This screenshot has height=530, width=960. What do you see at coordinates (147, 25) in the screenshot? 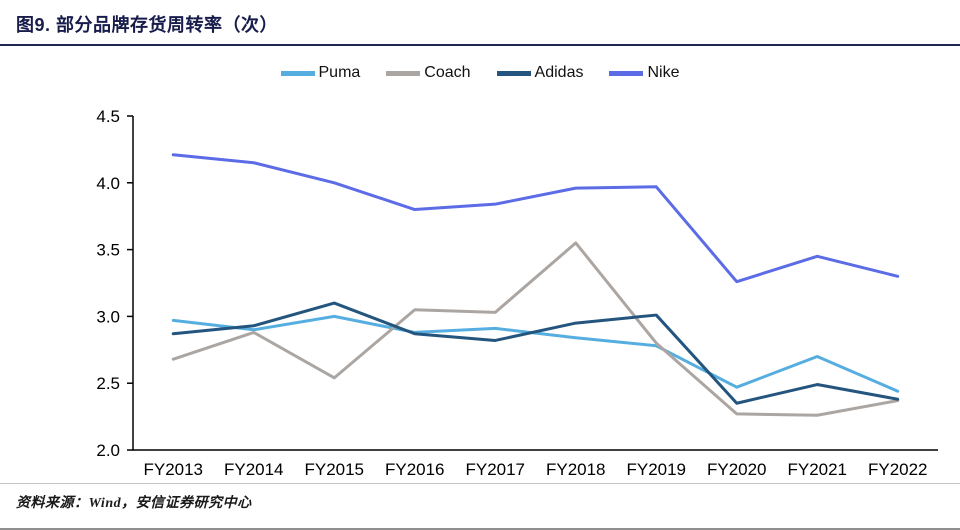
I see `figure-title: 图9. 部分品牌存货周转率（次）` at bounding box center [147, 25].